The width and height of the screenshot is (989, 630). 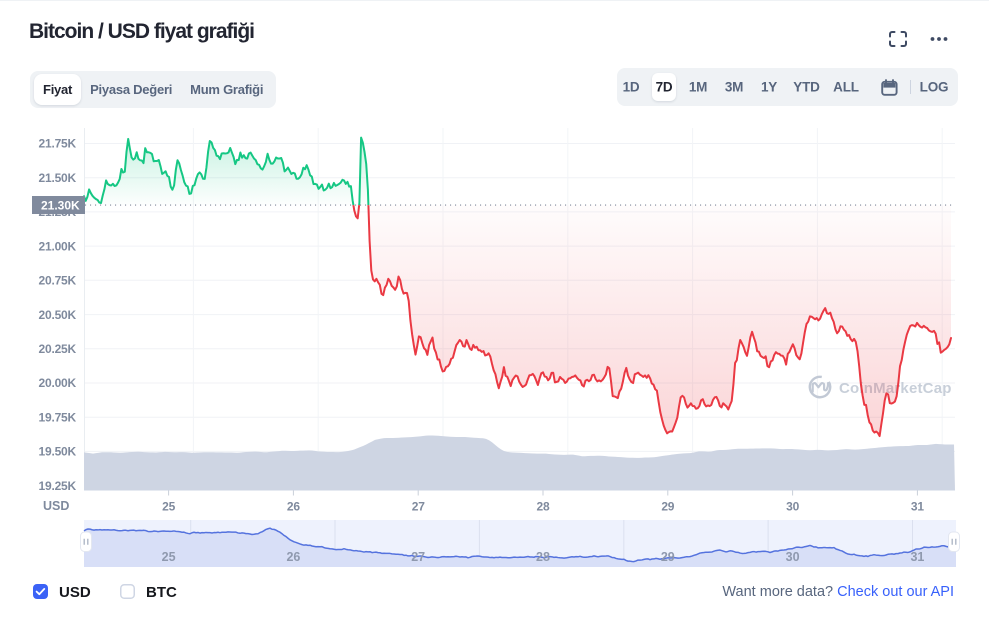 I want to click on svg-text: 20.25K, so click(x=58, y=349).